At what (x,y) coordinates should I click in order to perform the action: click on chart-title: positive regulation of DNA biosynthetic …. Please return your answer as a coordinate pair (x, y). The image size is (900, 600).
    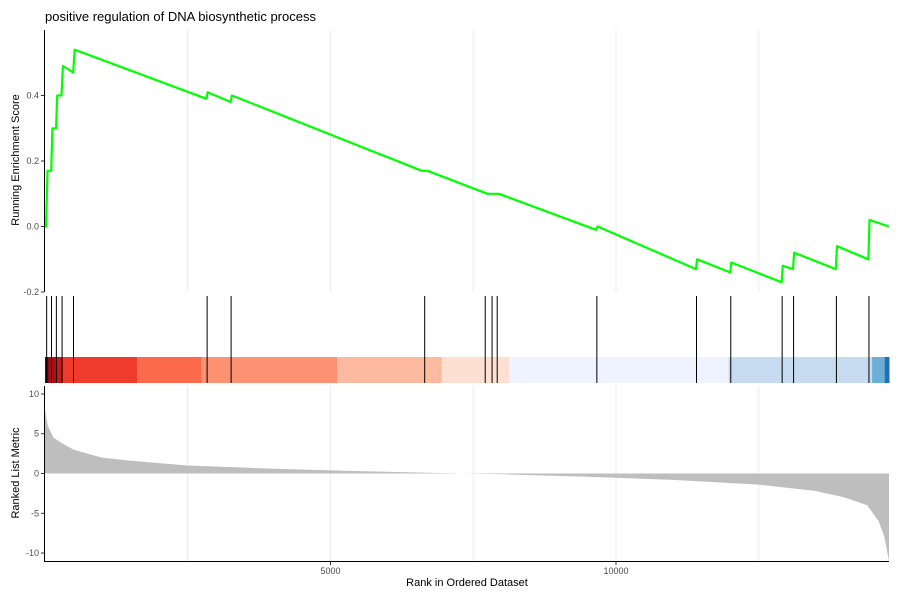
    Looking at the image, I should click on (180, 16).